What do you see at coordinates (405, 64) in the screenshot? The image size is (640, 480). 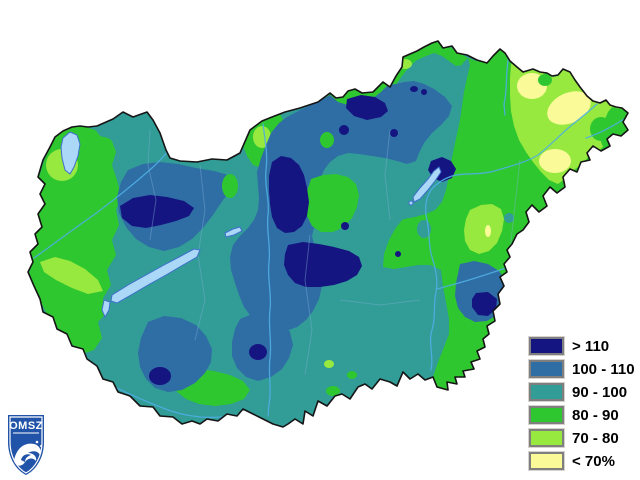 I see `lime-mountain-dot` at bounding box center [405, 64].